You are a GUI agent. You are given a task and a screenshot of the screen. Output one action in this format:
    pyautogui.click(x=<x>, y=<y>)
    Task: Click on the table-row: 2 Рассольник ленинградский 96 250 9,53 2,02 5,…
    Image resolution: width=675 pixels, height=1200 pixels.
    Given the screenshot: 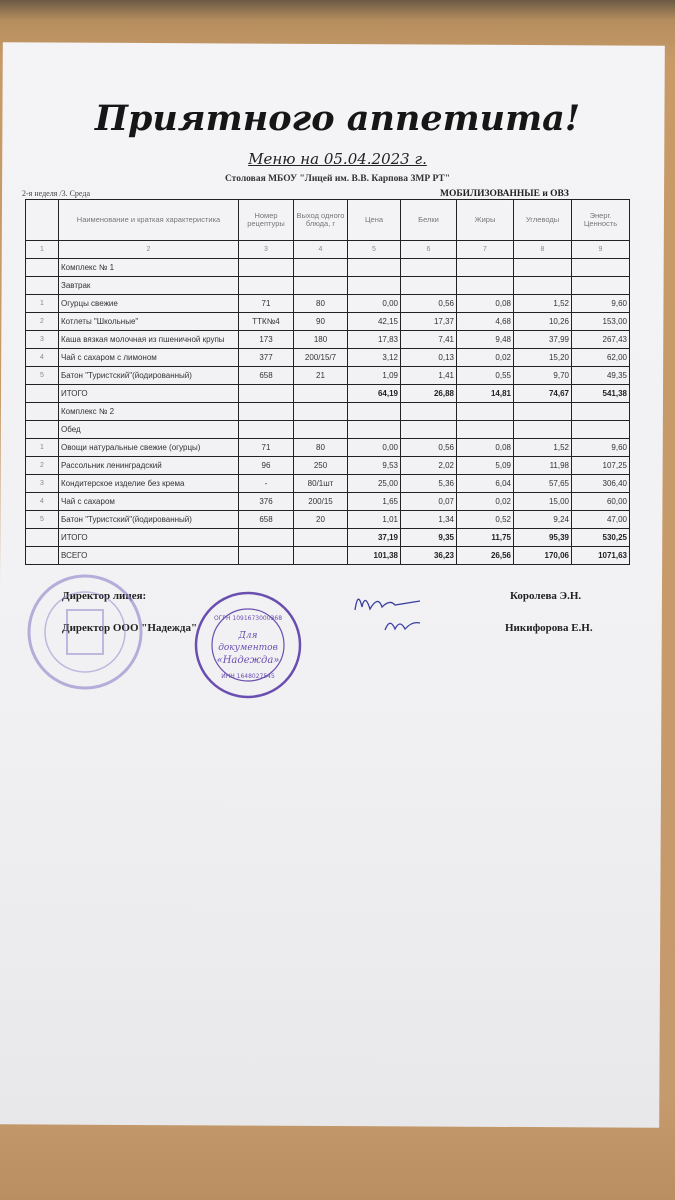 What is the action you would take?
    pyautogui.click(x=327, y=465)
    